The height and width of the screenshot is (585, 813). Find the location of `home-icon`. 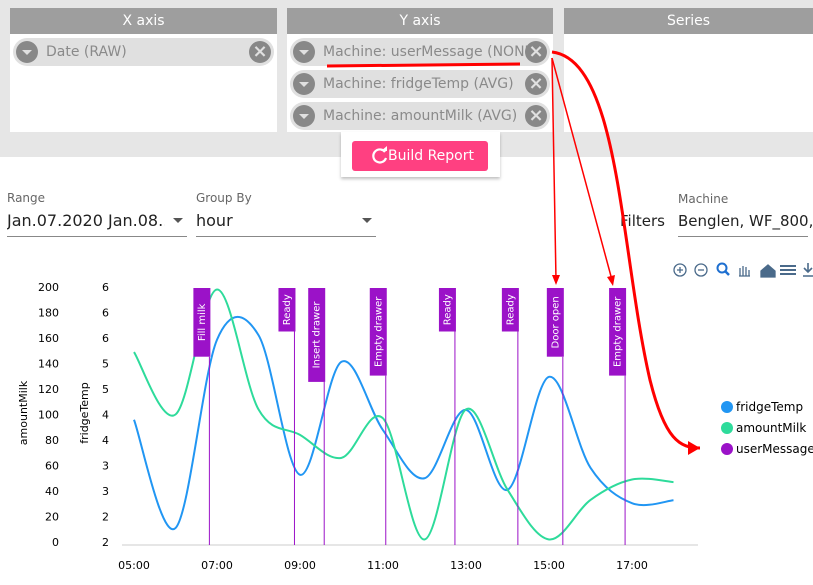

home-icon is located at coordinates (768, 271).